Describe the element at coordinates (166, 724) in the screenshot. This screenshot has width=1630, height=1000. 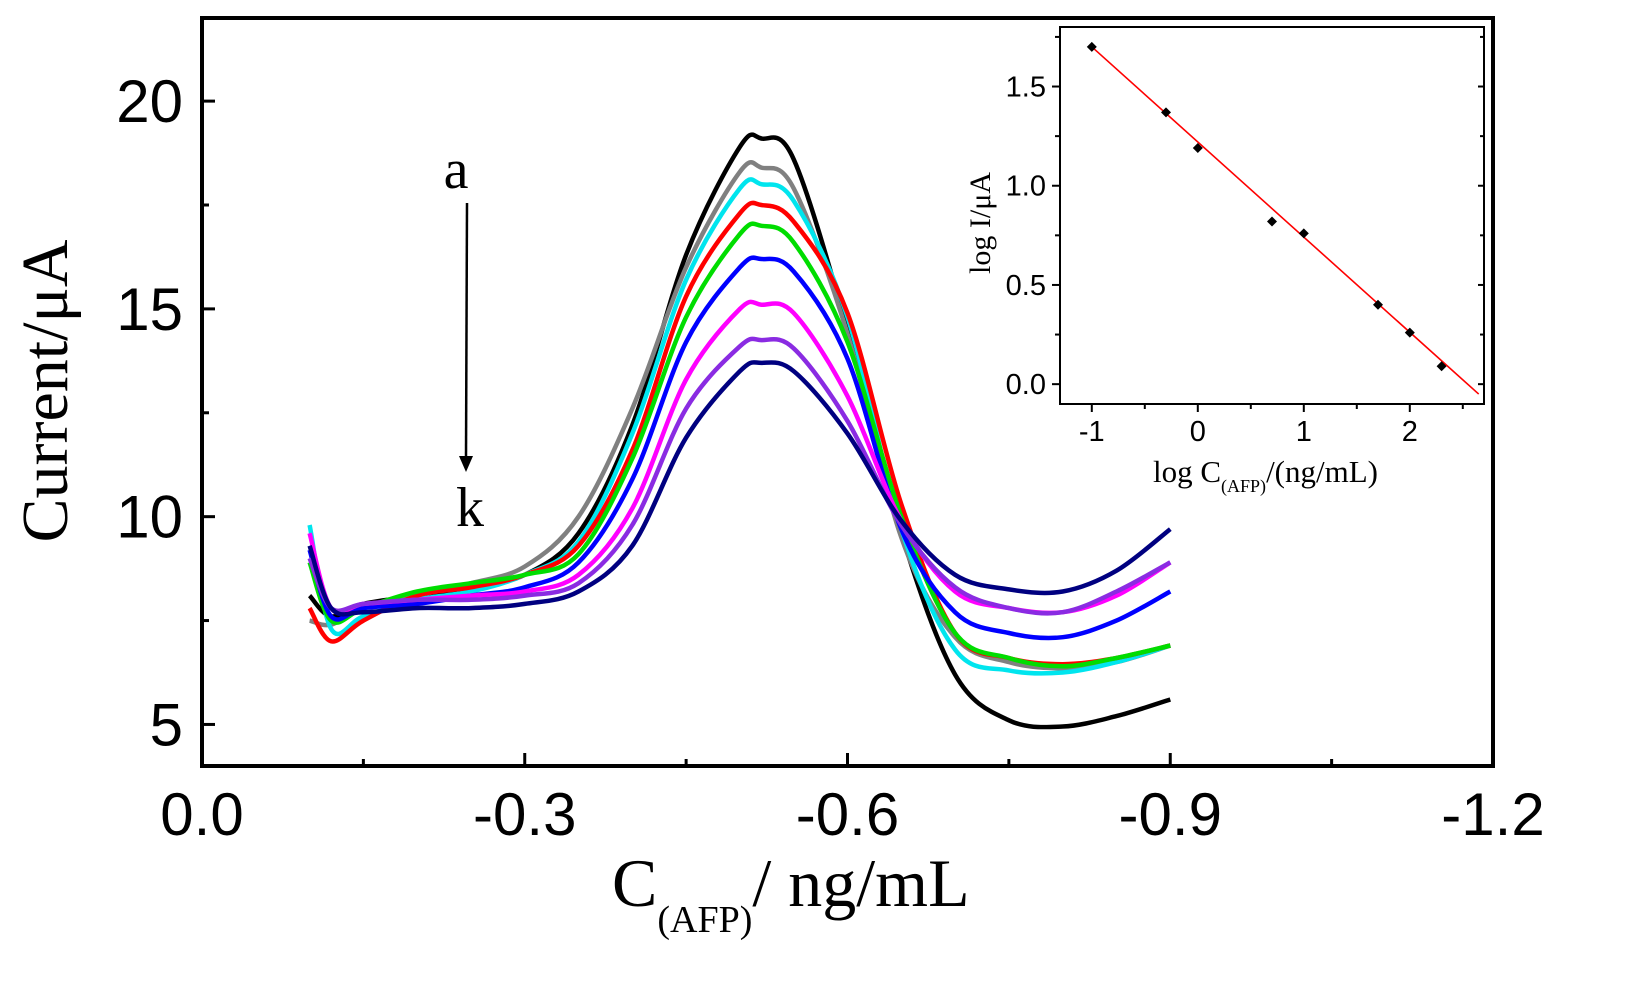
I see `main-y-tick-label: 5` at that location.